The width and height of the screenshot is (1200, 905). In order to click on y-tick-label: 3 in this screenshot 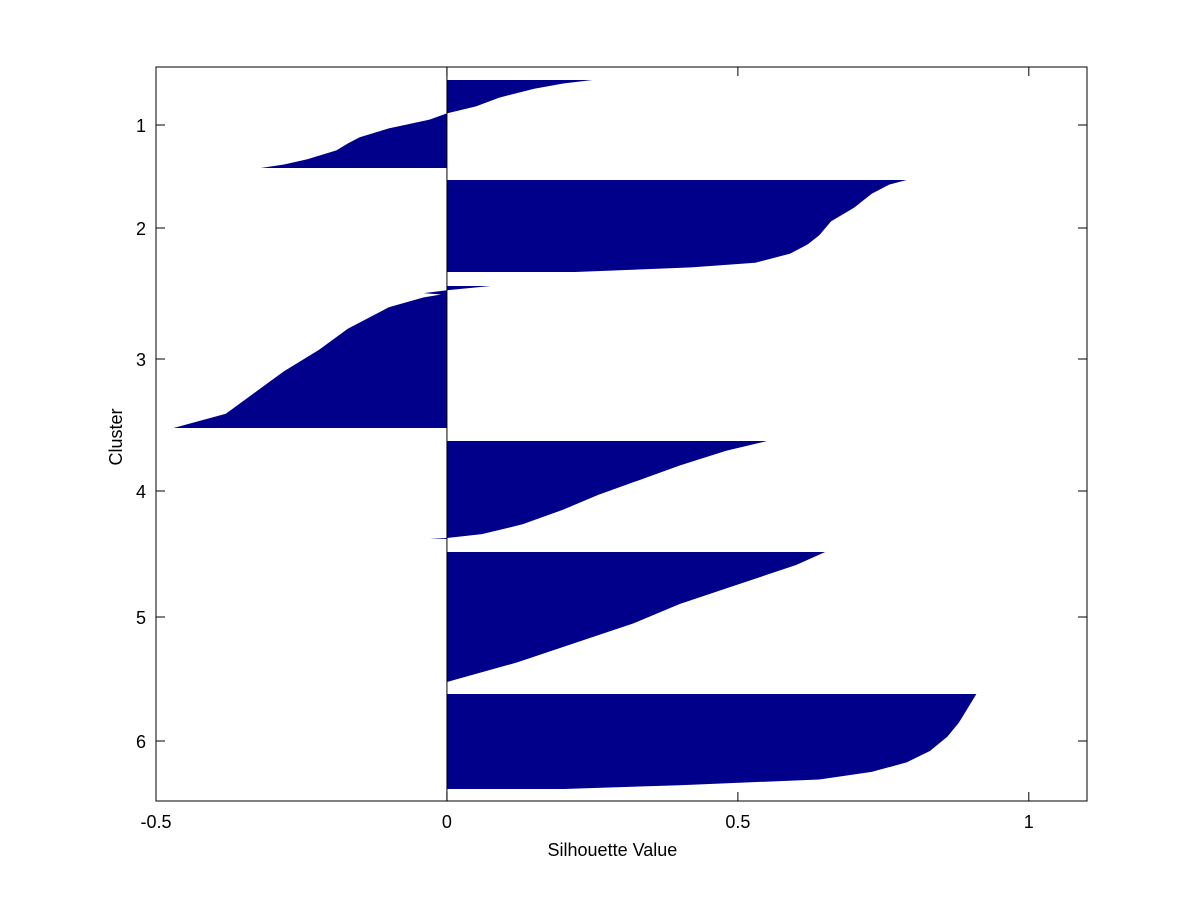, I will do `click(141, 360)`.